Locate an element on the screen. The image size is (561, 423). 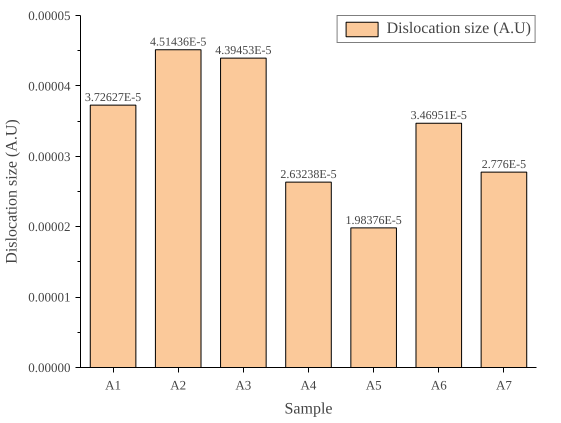
y-tick-label: 0.00002 is located at coordinates (49, 226).